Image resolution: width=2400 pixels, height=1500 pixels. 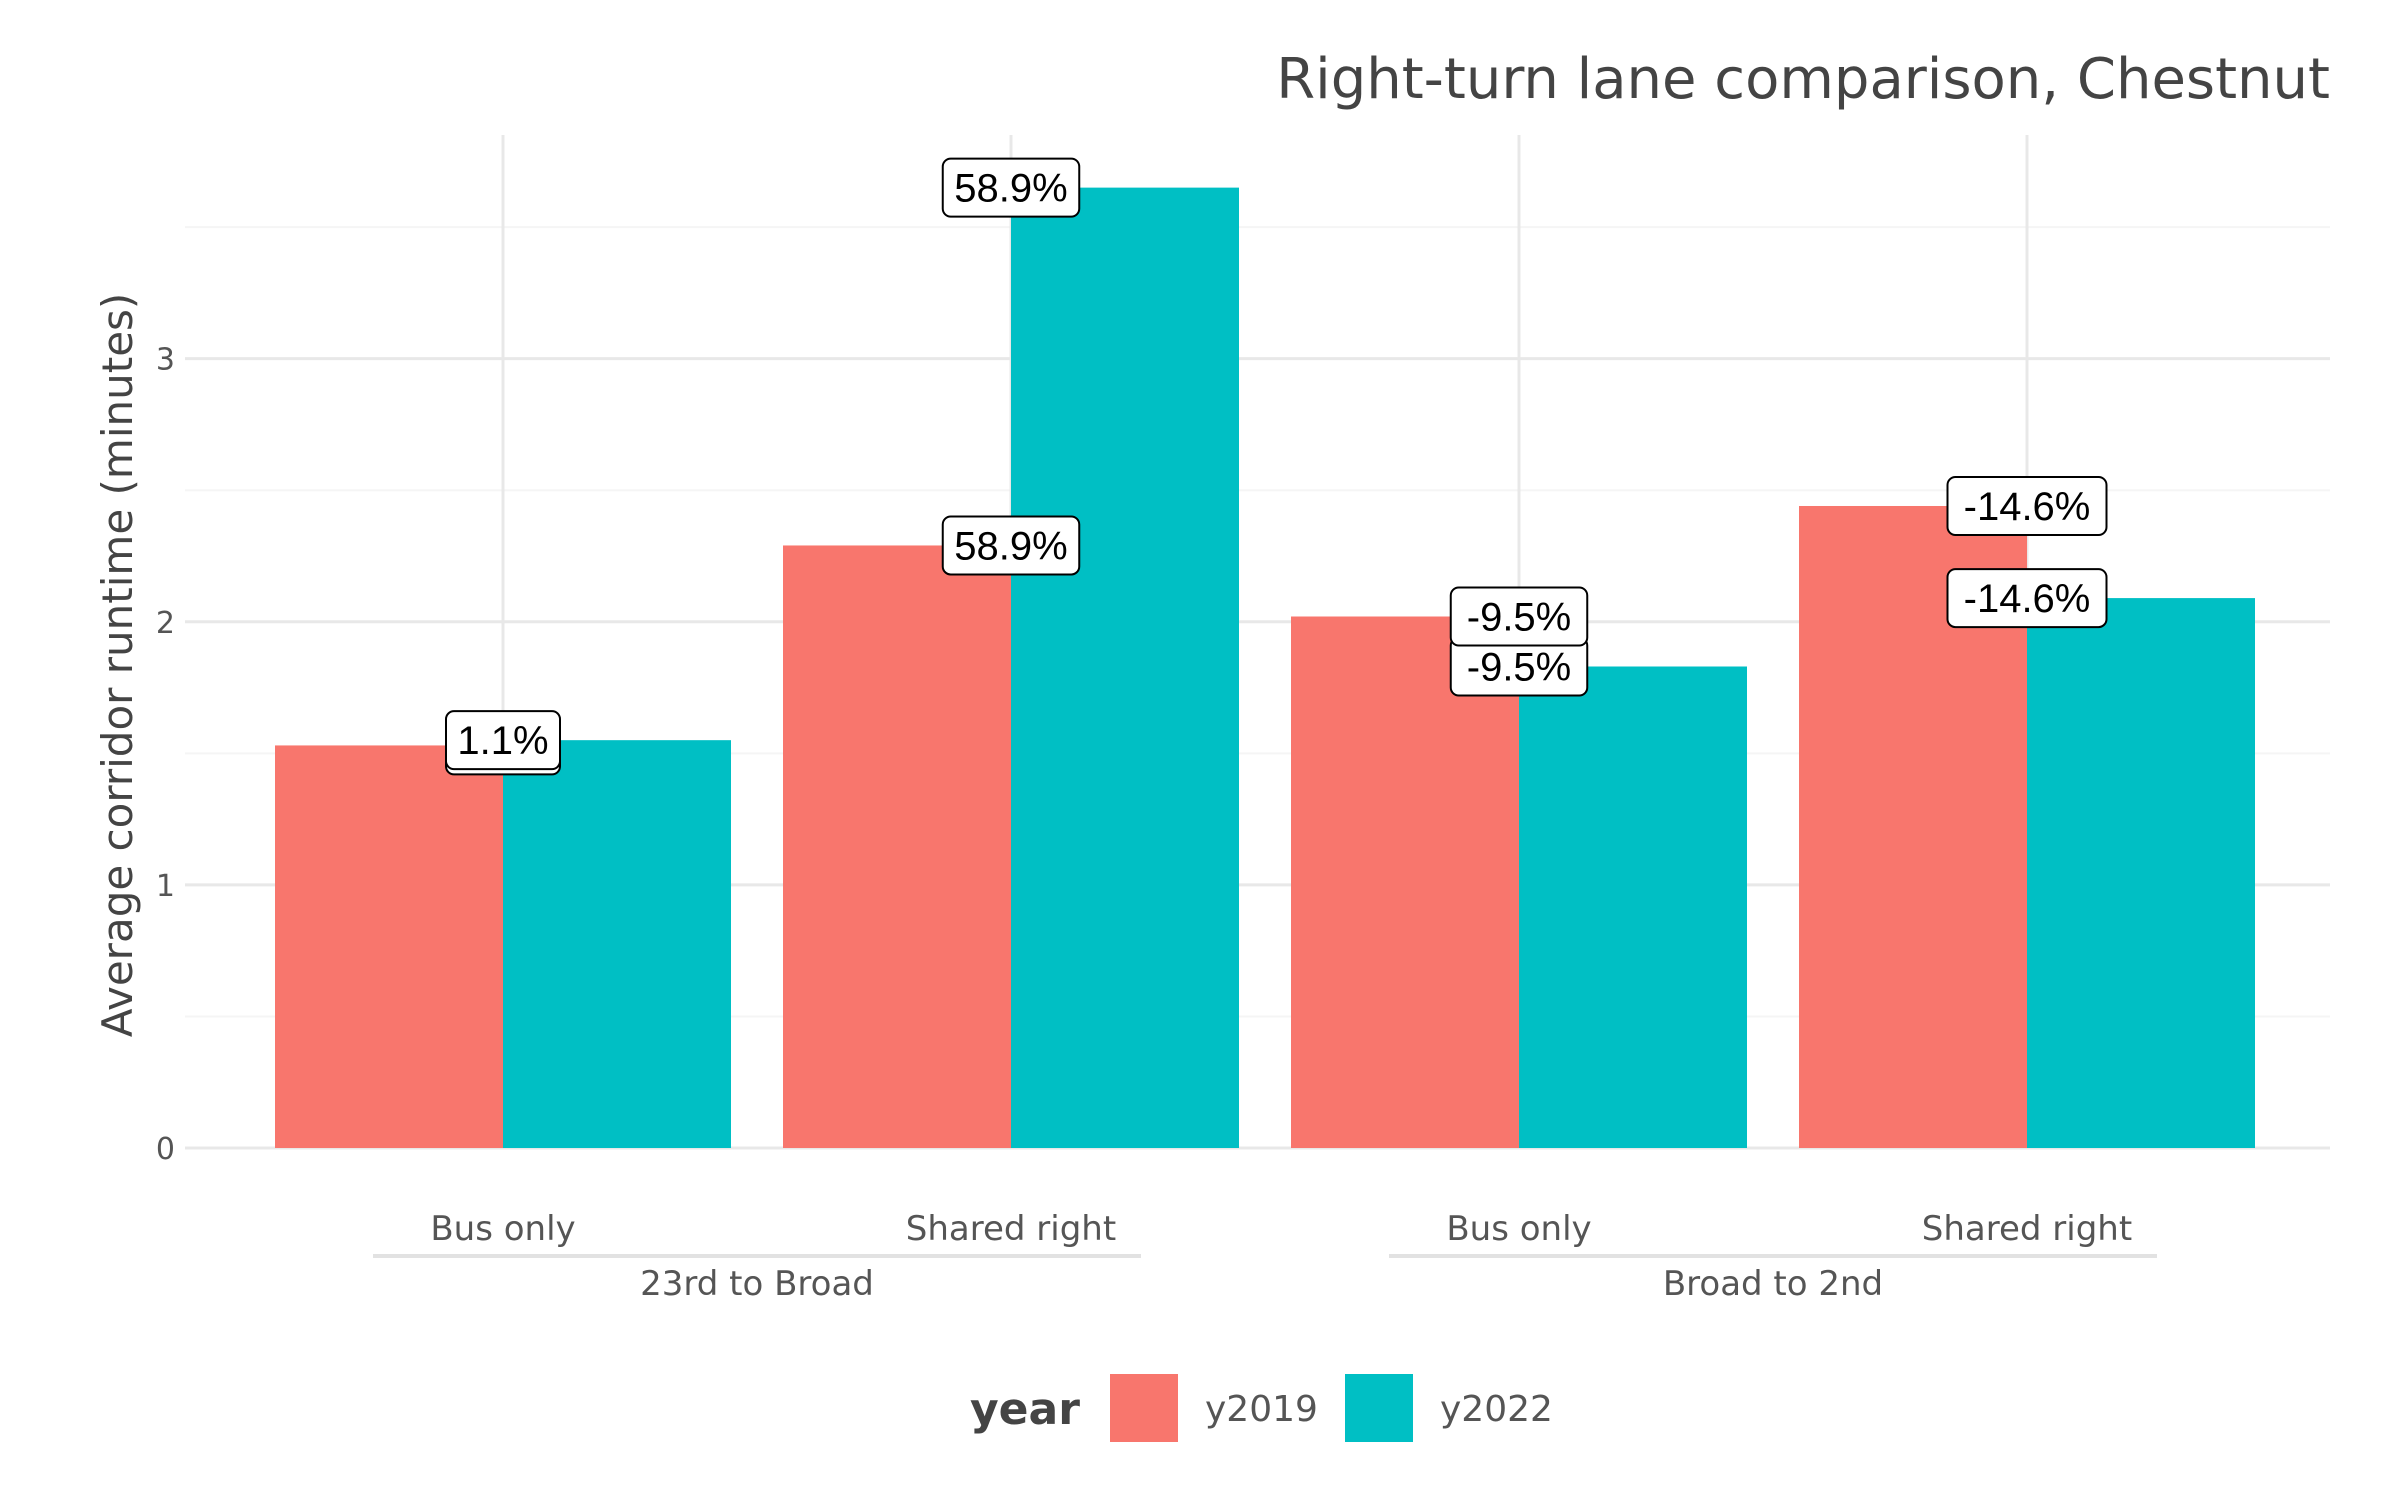 What do you see at coordinates (165, 1149) in the screenshot?
I see `y-tick-label: 0` at bounding box center [165, 1149].